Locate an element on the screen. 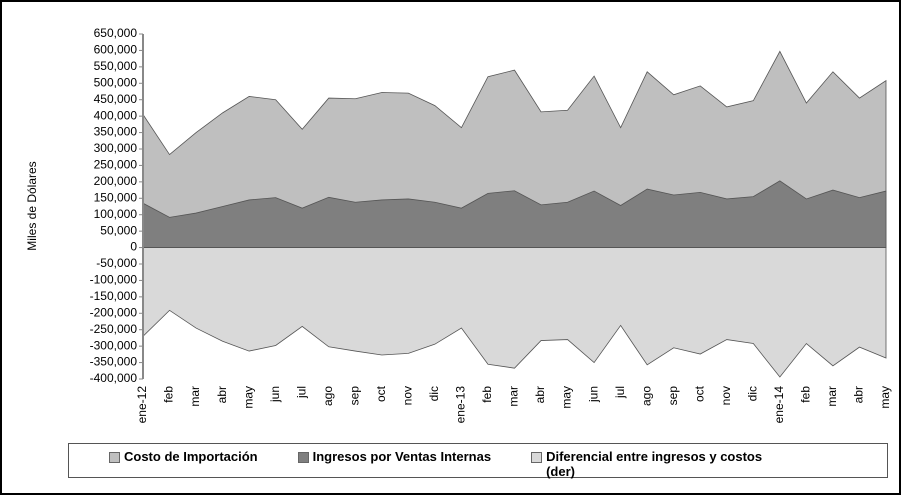 Image resolution: width=901 pixels, height=495 pixels. y-tick-label: 300,000 is located at coordinates (116, 148).